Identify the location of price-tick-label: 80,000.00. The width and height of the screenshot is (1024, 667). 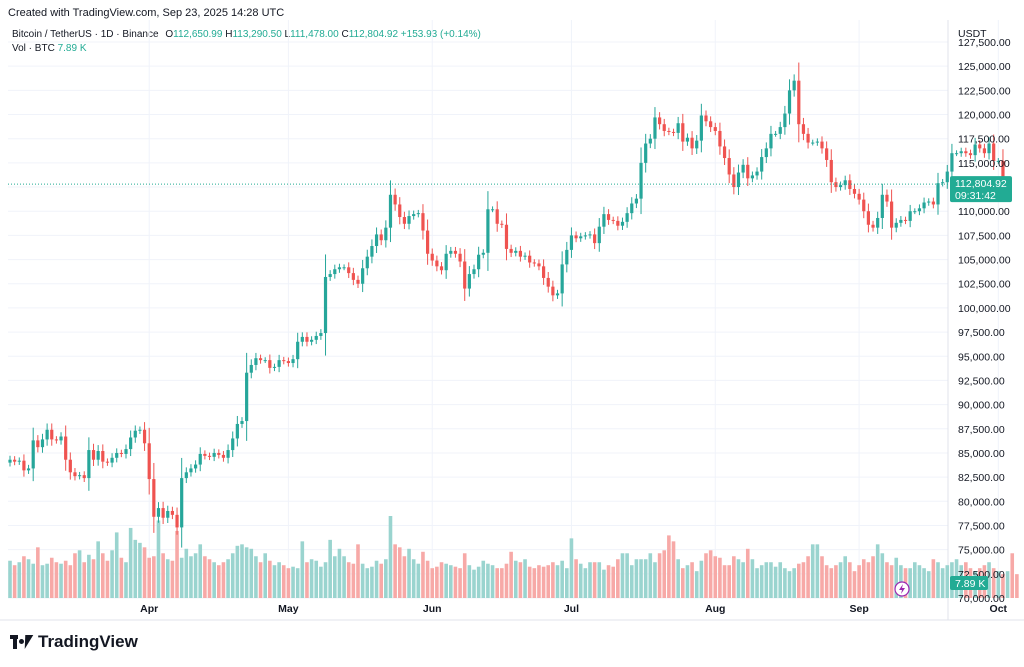
(981, 502).